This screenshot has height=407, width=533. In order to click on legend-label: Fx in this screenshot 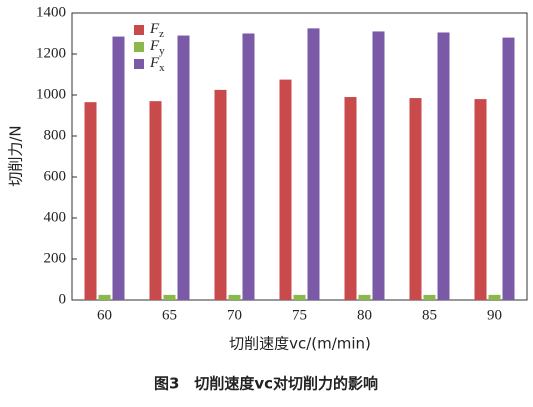, I will do `click(157, 64)`.